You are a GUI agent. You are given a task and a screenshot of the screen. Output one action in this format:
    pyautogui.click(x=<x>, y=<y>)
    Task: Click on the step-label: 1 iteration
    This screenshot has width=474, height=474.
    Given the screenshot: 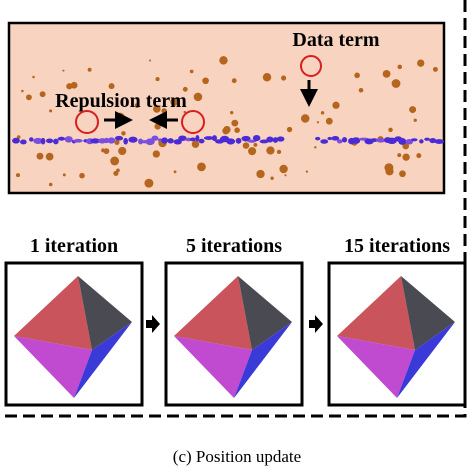 What is the action you would take?
    pyautogui.click(x=74, y=246)
    